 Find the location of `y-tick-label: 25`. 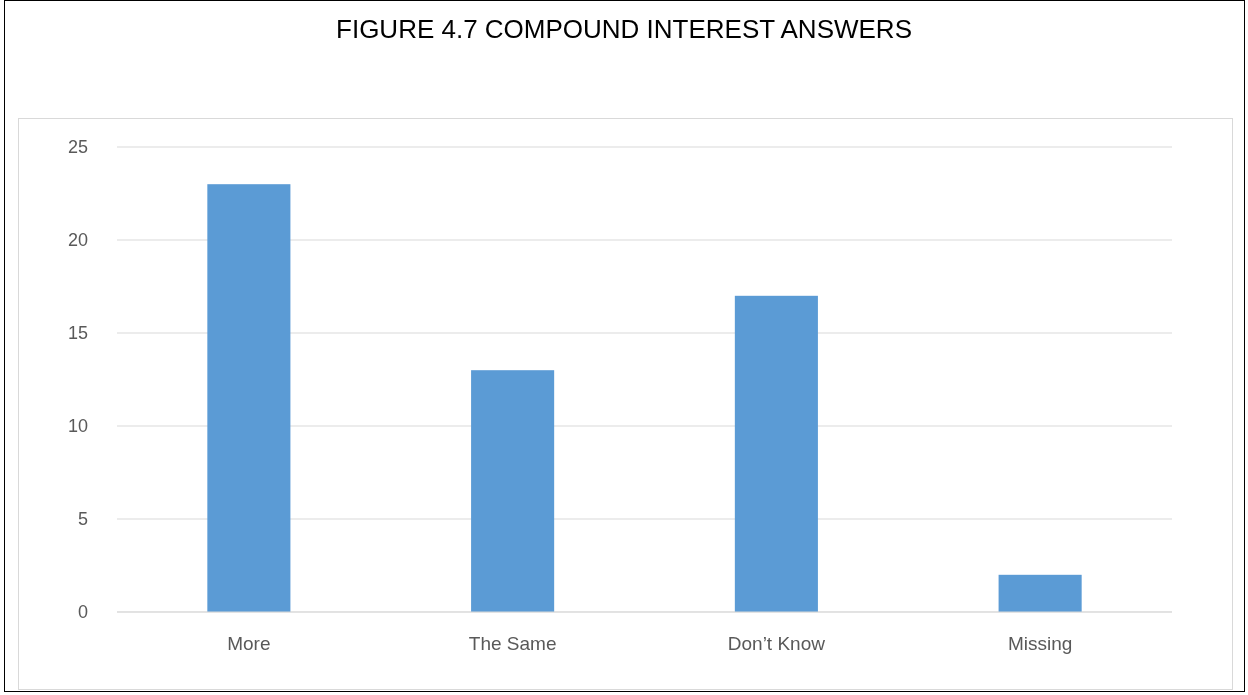

y-tick-label: 25 is located at coordinates (77, 147).